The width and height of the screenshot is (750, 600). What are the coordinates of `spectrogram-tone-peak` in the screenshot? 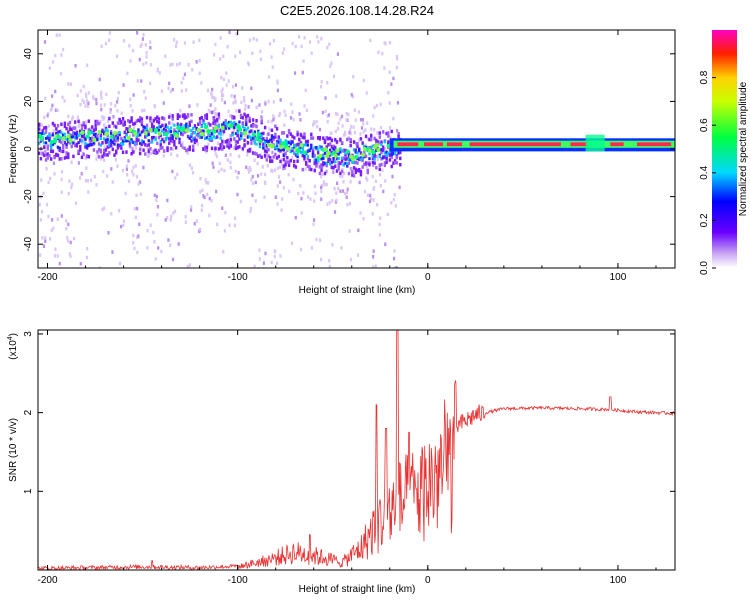 It's located at (434, 144).